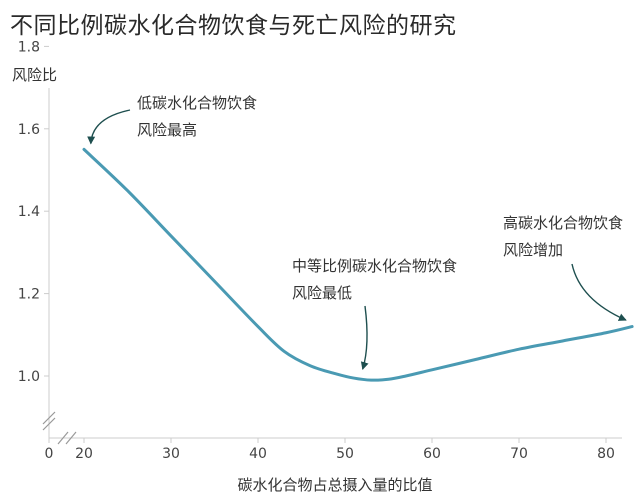  Describe the element at coordinates (519, 454) in the screenshot. I see `x-tick-label: 70` at that location.